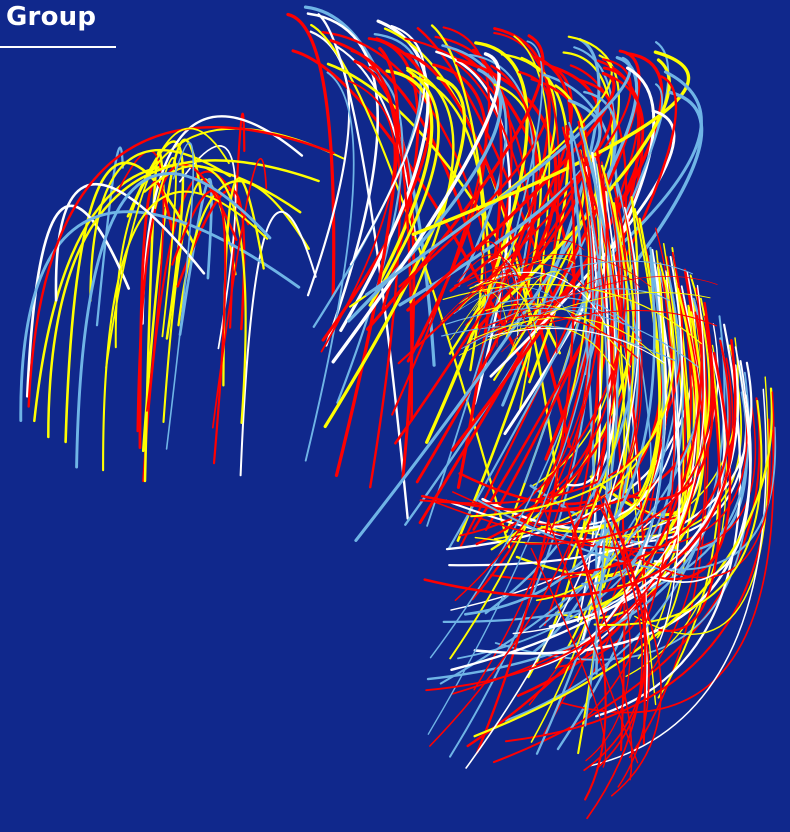 The height and width of the screenshot is (832, 790). What do you see at coordinates (51, 17) in the screenshot?
I see `brand-label: Group` at bounding box center [51, 17].